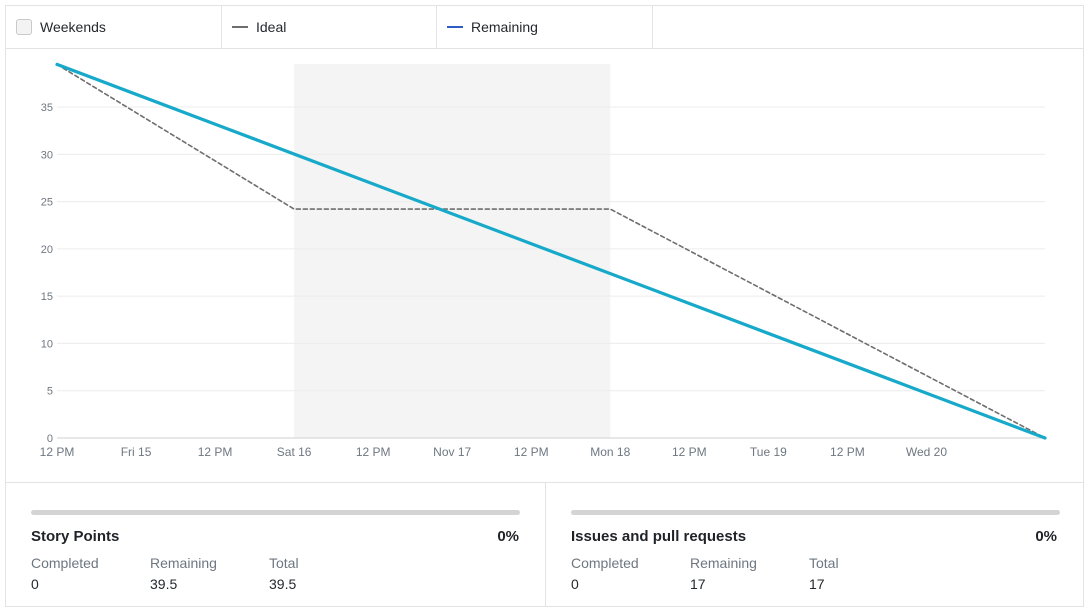 This screenshot has width=1088, height=611. Describe the element at coordinates (209, 573) in the screenshot. I see `story-points-remaining: Remaining 39.5` at that location.